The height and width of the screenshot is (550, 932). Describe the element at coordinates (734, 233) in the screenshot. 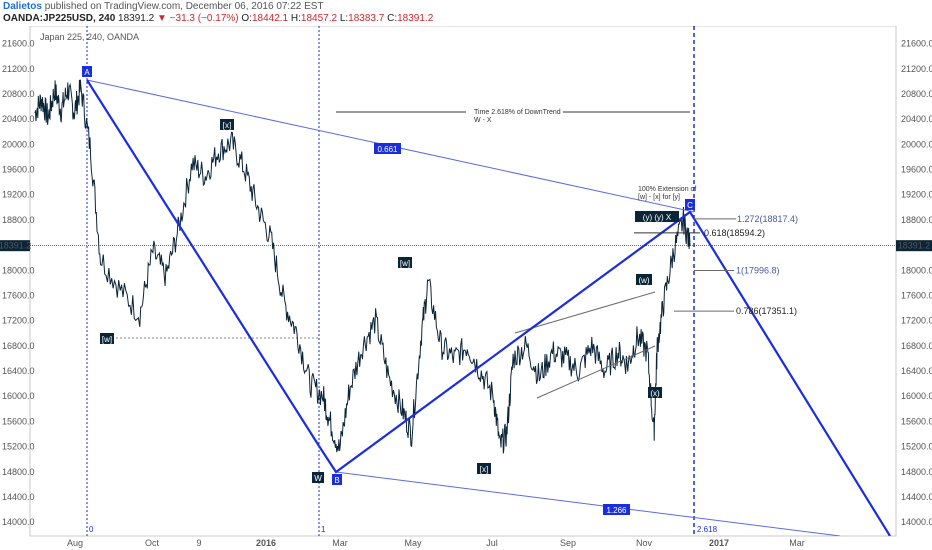

I see `fib-0618-label: 0.618(18594.2)` at that location.